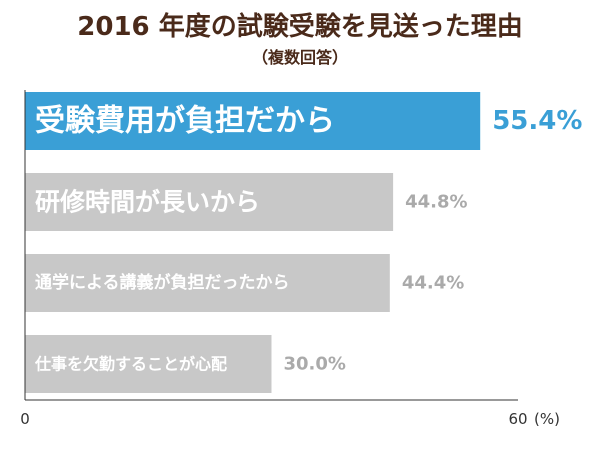  Describe the element at coordinates (162, 282) in the screenshot. I see `bar-label-3: 通学による講義が負担だったから` at that location.